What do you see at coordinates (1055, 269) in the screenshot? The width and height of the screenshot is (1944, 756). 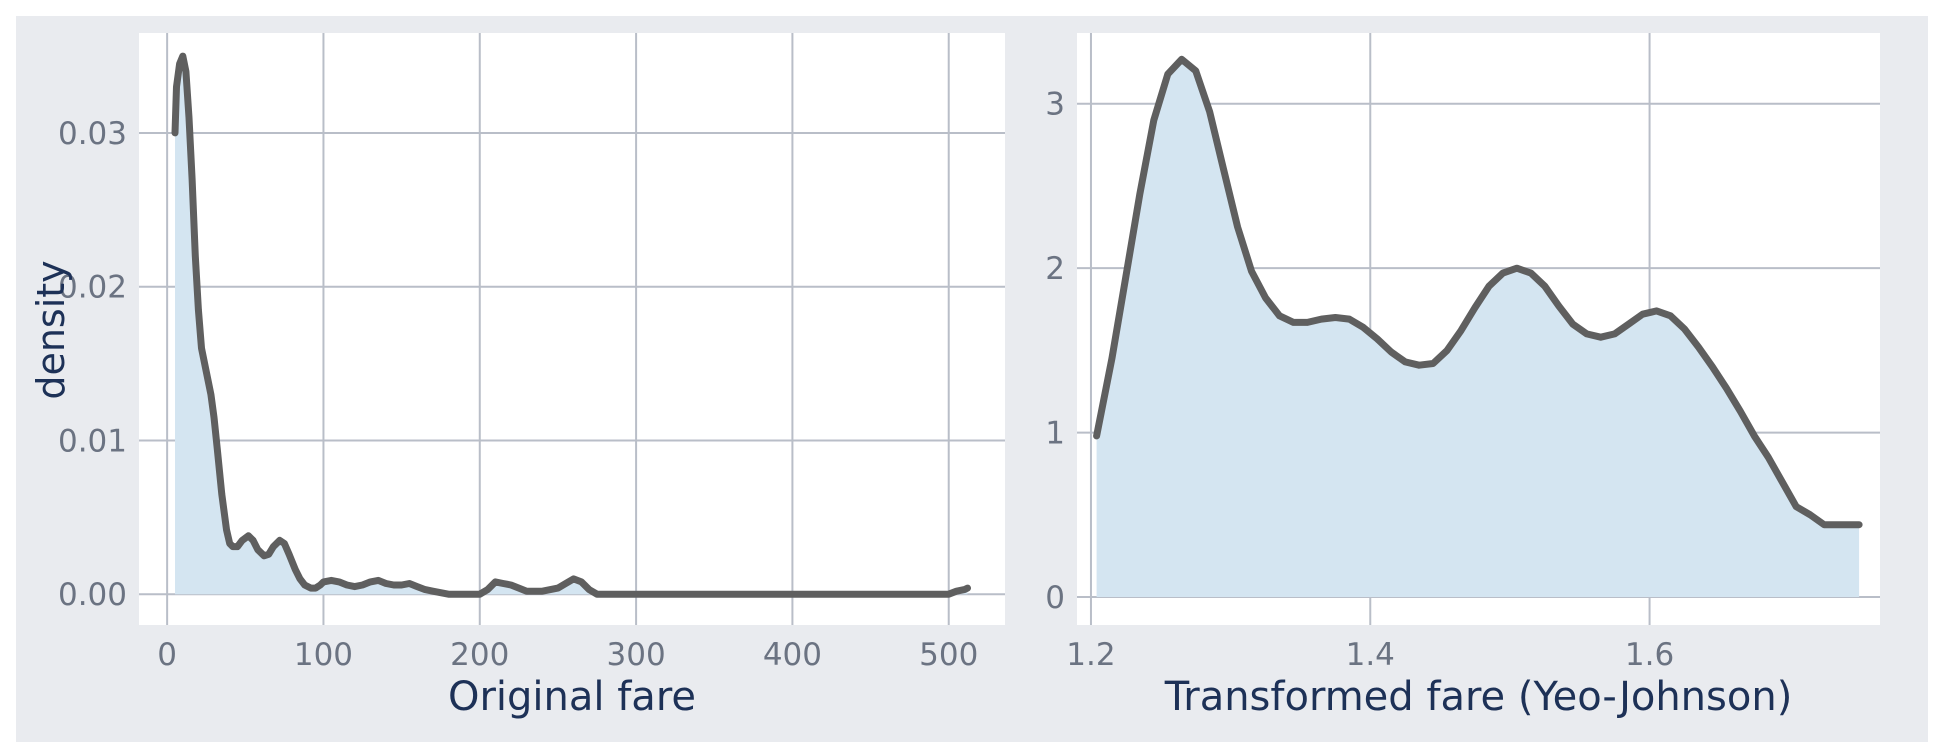 I see `y-tick-label: 2` at bounding box center [1055, 269].